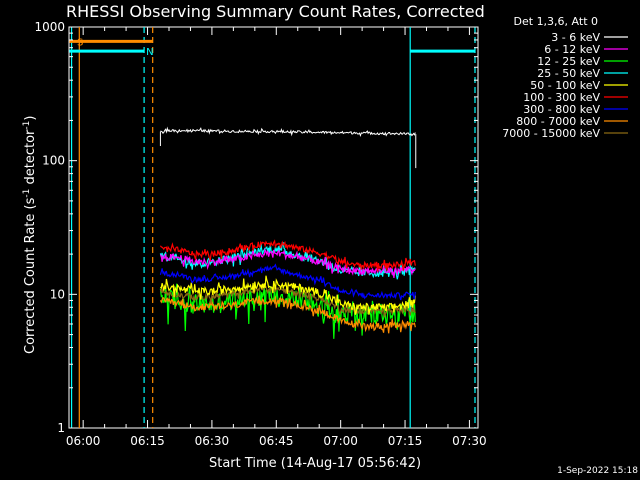 This screenshot has width=640, height=480. Describe the element at coordinates (30, 118) in the screenshot. I see `y-axis-label-suffix: )` at that location.